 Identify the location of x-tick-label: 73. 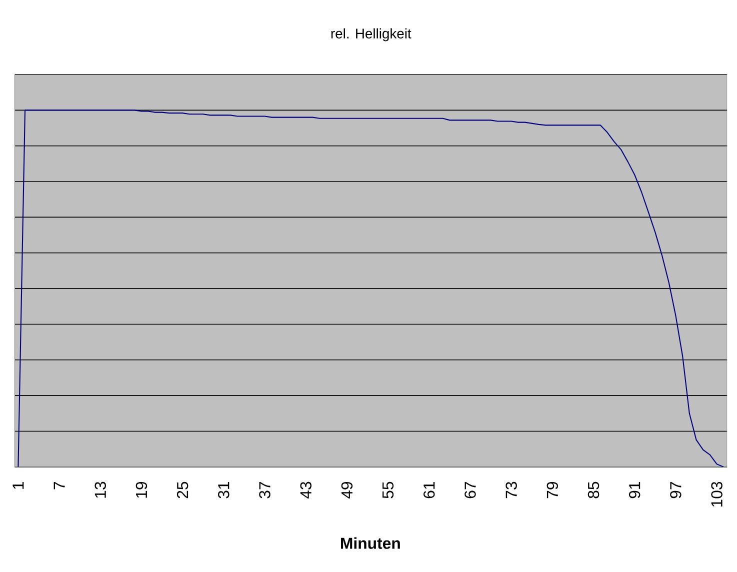
(511, 490).